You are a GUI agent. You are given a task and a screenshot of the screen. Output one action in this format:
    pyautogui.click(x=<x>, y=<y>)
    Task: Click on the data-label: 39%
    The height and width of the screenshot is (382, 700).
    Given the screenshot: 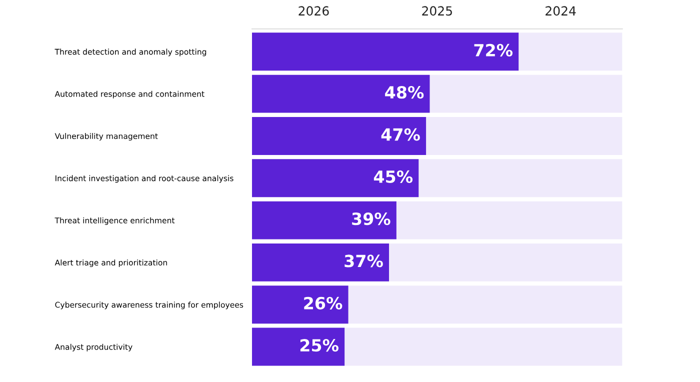 What is the action you would take?
    pyautogui.click(x=371, y=219)
    